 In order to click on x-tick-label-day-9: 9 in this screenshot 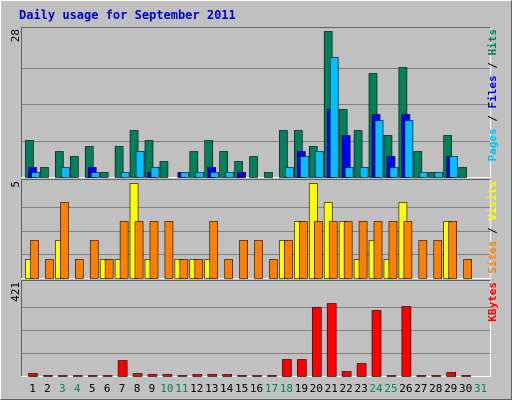, I will do `click(152, 388)`.